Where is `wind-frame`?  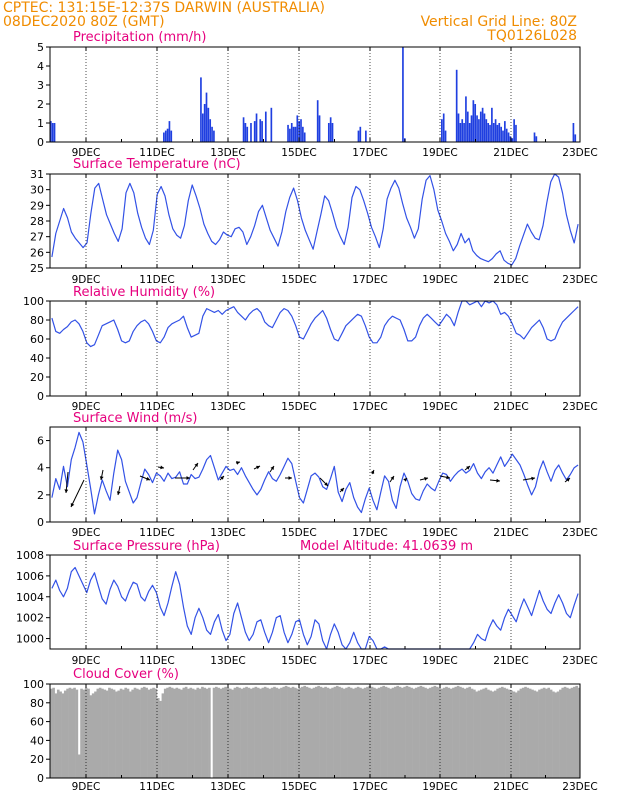 wind-frame is located at coordinates (315, 474).